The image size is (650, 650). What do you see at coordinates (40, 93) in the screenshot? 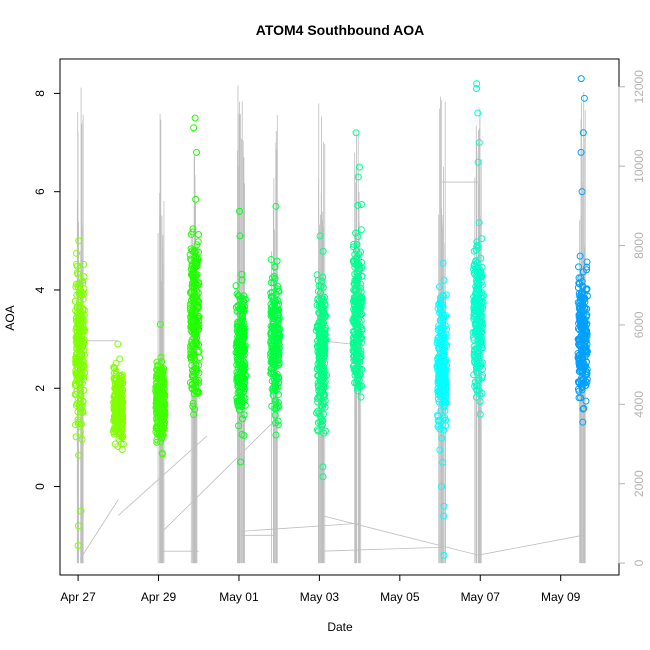
I see `y-tick-label: 8` at bounding box center [40, 93].